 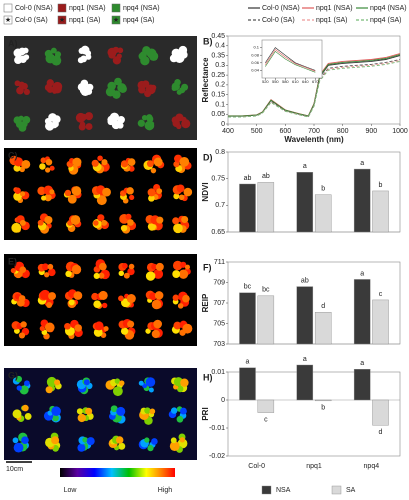 What do you see at coordinates (332, 20) in the screenshot?
I see `legend-label: npq1 (SA)` at bounding box center [332, 20].